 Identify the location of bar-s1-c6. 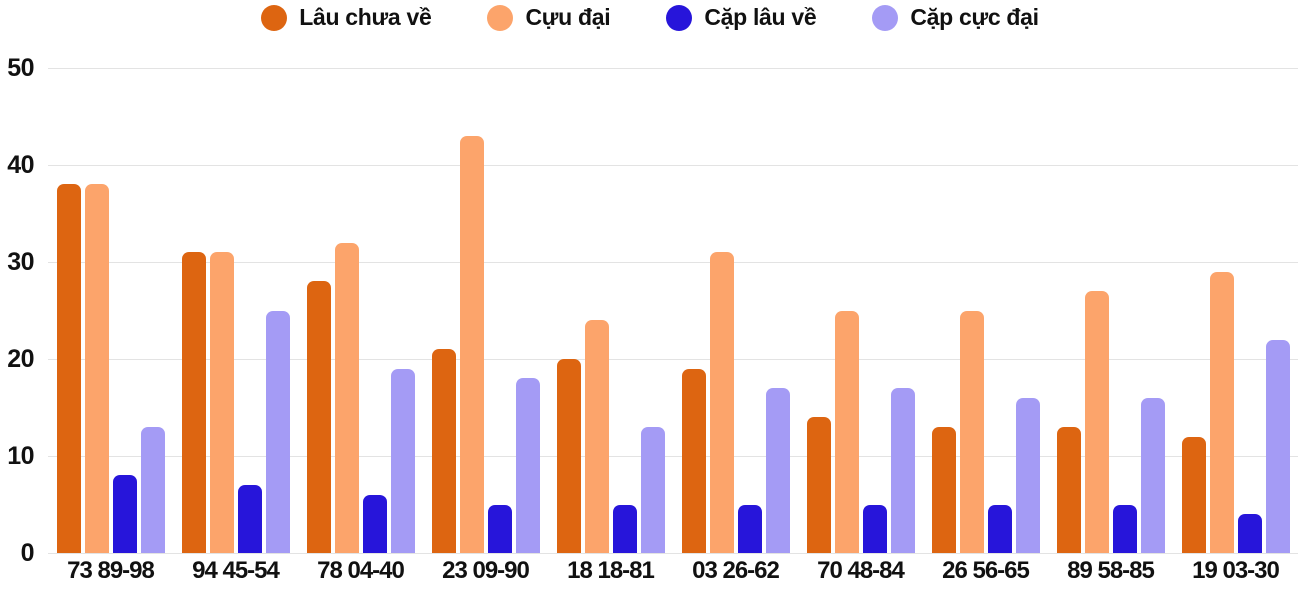
(693, 460).